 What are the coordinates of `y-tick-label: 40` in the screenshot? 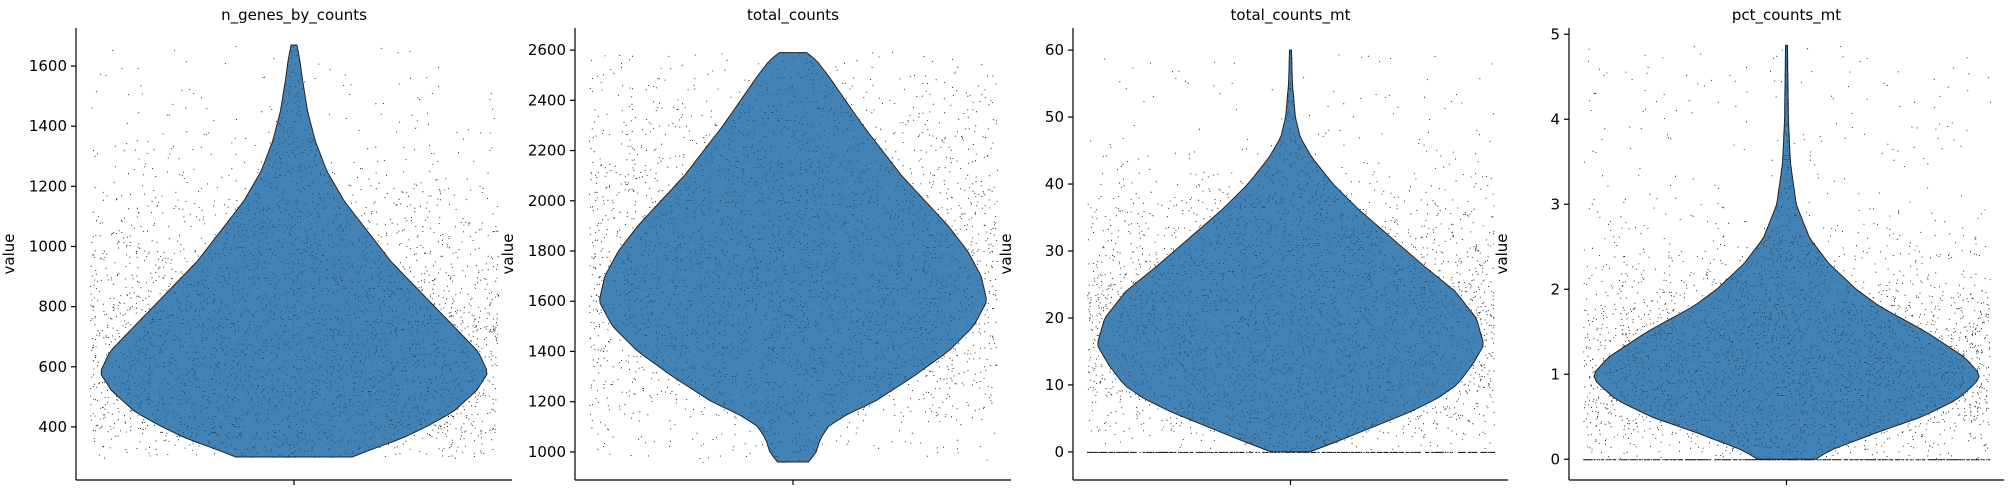 It's located at (1054, 184).